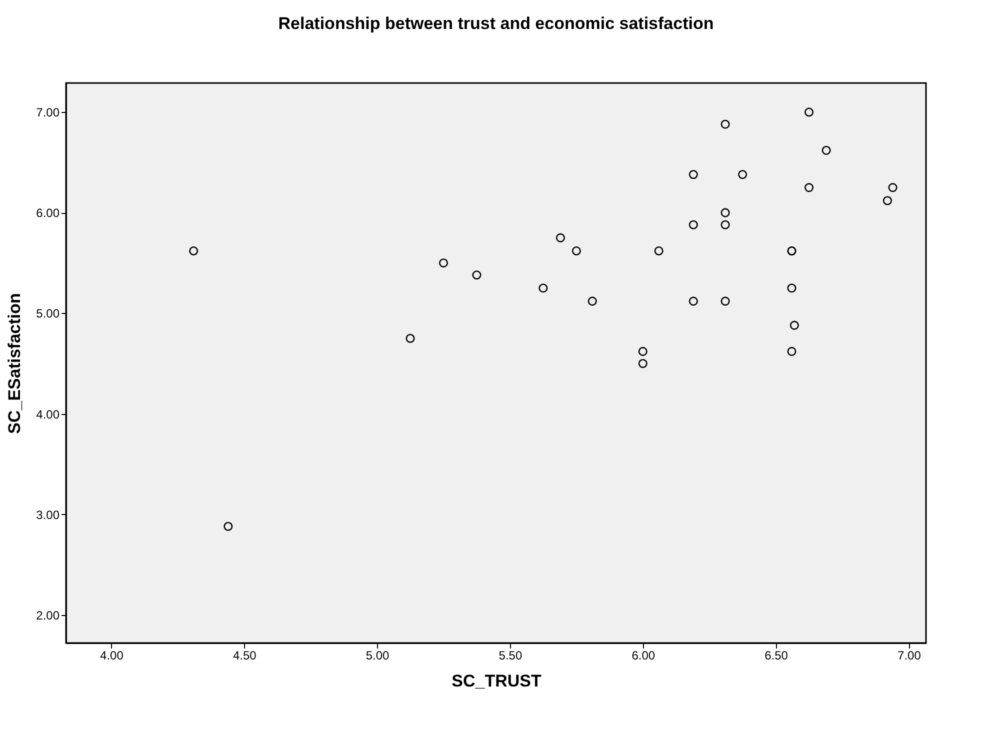  Describe the element at coordinates (244, 655) in the screenshot. I see `x-tick-label: 4.50` at that location.